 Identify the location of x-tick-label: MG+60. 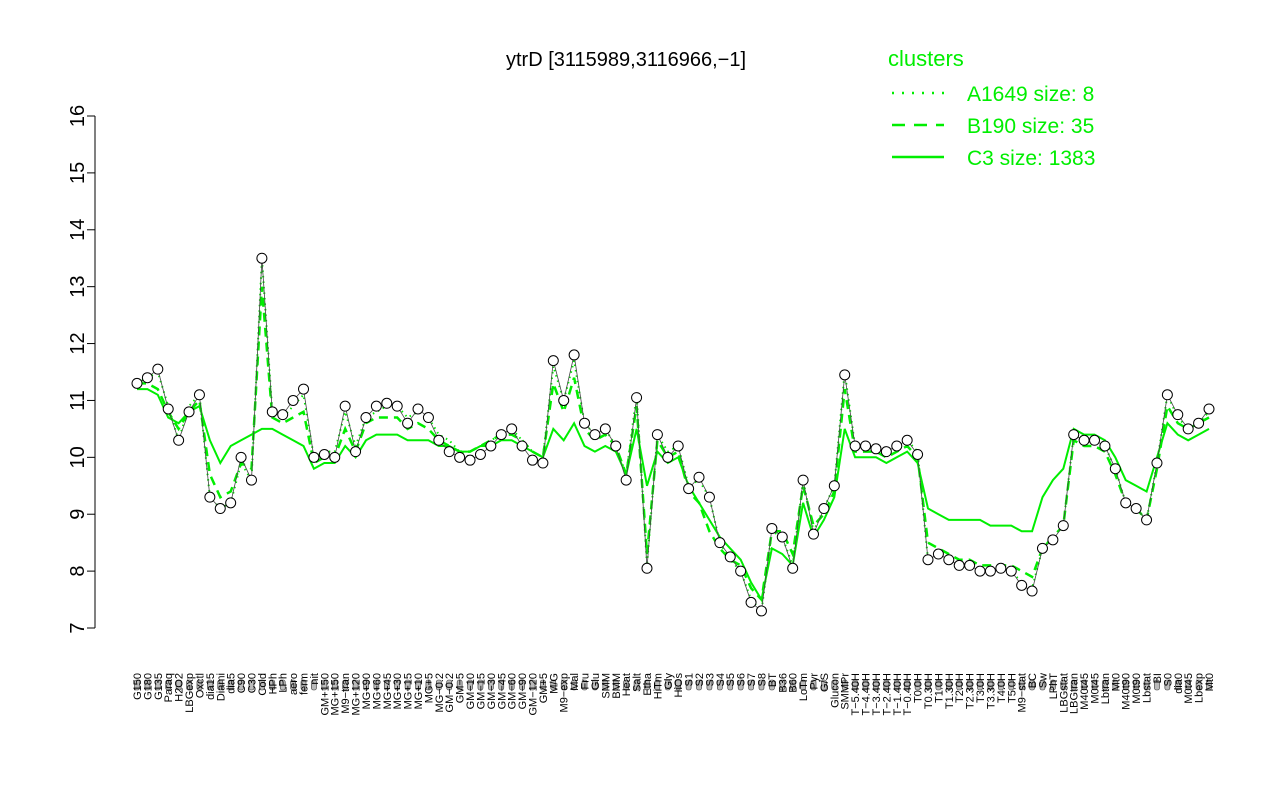
(377, 691).